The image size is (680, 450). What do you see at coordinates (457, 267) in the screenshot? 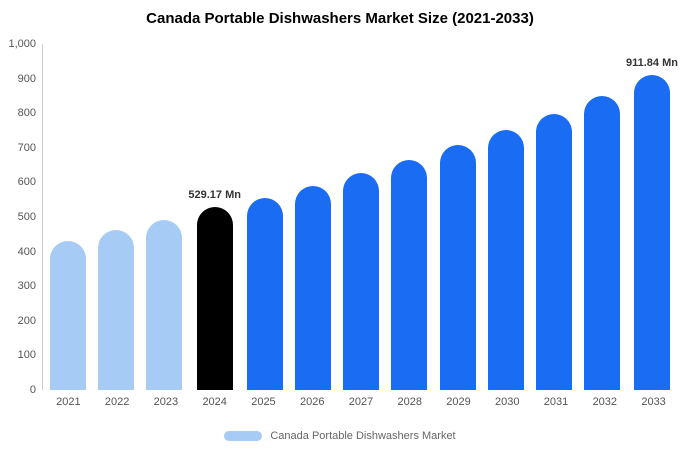
I see `bar-2029` at bounding box center [457, 267].